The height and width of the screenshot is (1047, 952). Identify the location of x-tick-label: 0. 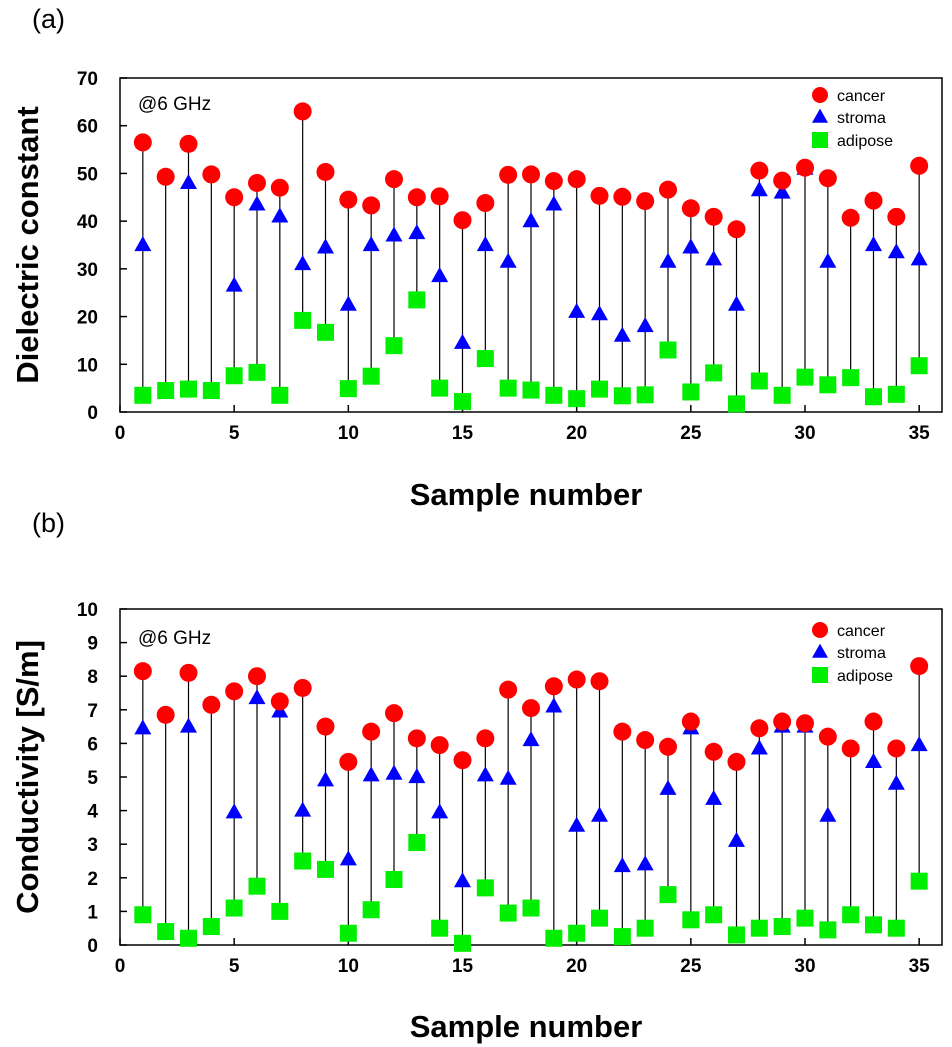
(120, 433).